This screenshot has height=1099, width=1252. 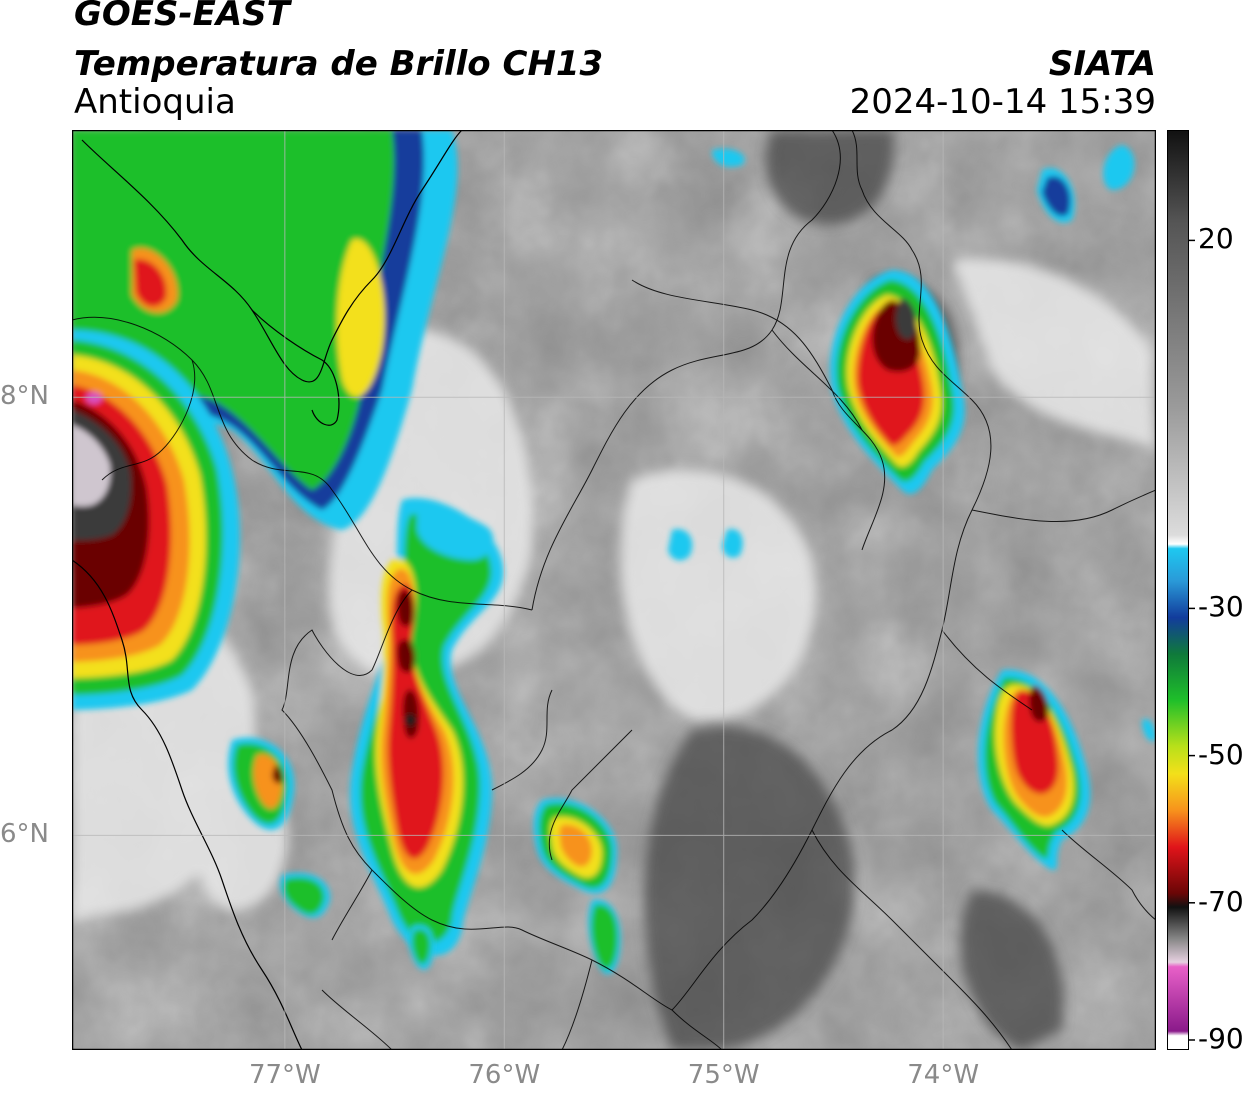 I want to click on lon-label-76w: 76°W, so click(x=504, y=1075).